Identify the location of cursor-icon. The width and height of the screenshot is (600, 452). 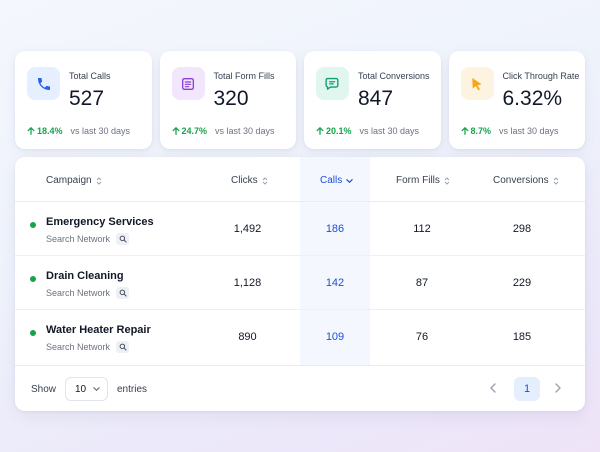
(477, 83).